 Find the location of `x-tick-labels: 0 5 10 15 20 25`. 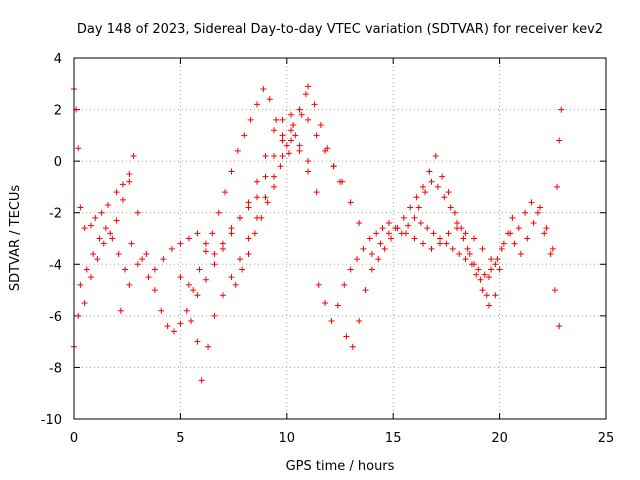

x-tick-labels: 0 5 10 15 20 25 is located at coordinates (342, 438).